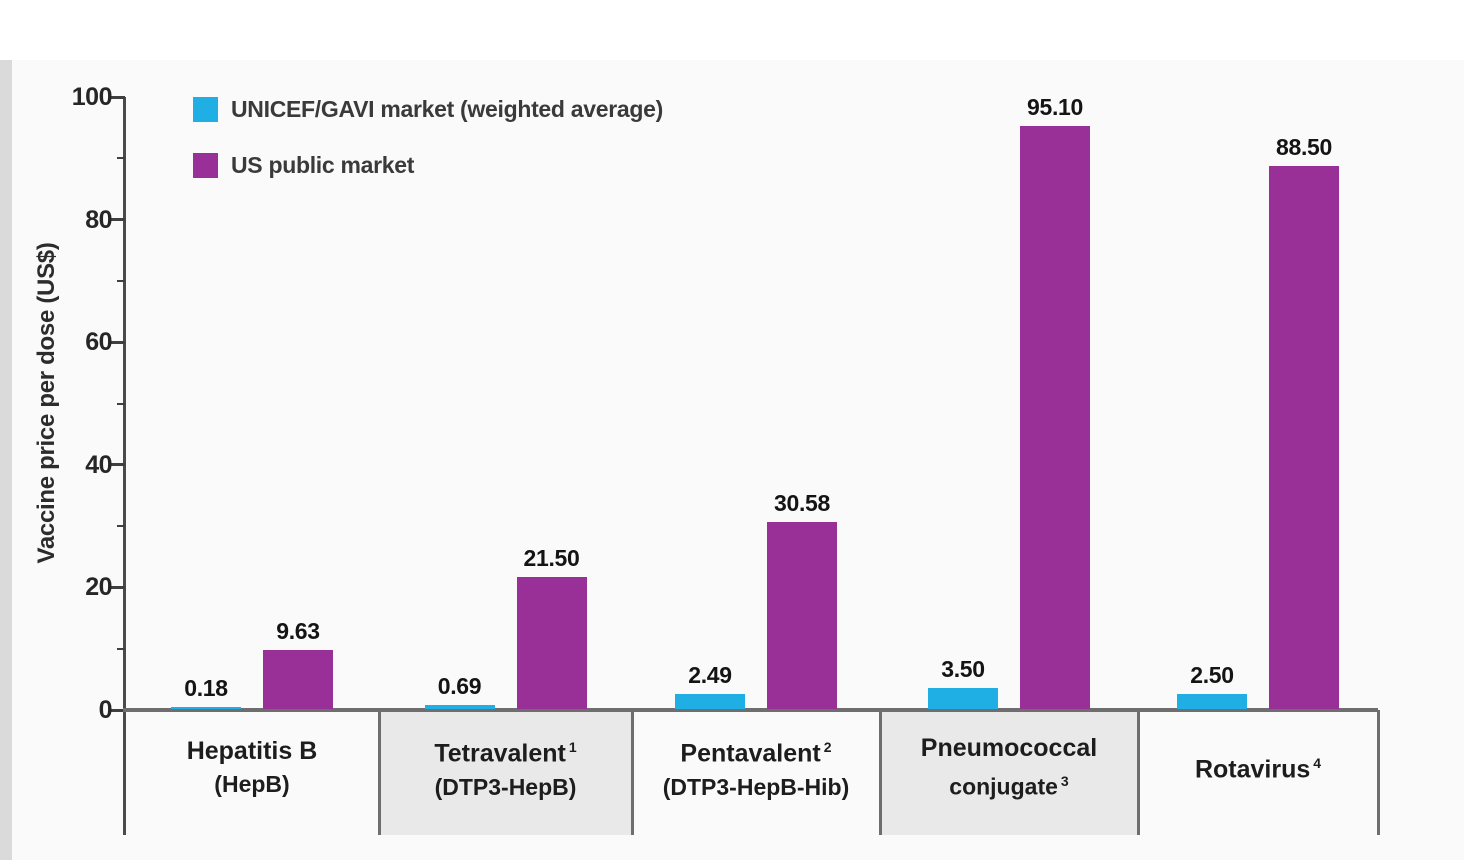  Describe the element at coordinates (505, 753) in the screenshot. I see `category-label: Tetravalent 1` at that location.